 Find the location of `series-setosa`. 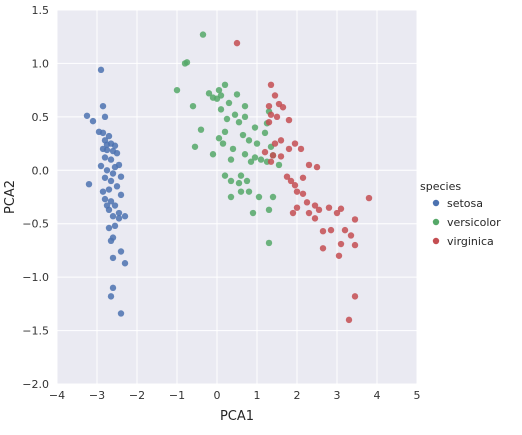

series-setosa is located at coordinates (106, 191).